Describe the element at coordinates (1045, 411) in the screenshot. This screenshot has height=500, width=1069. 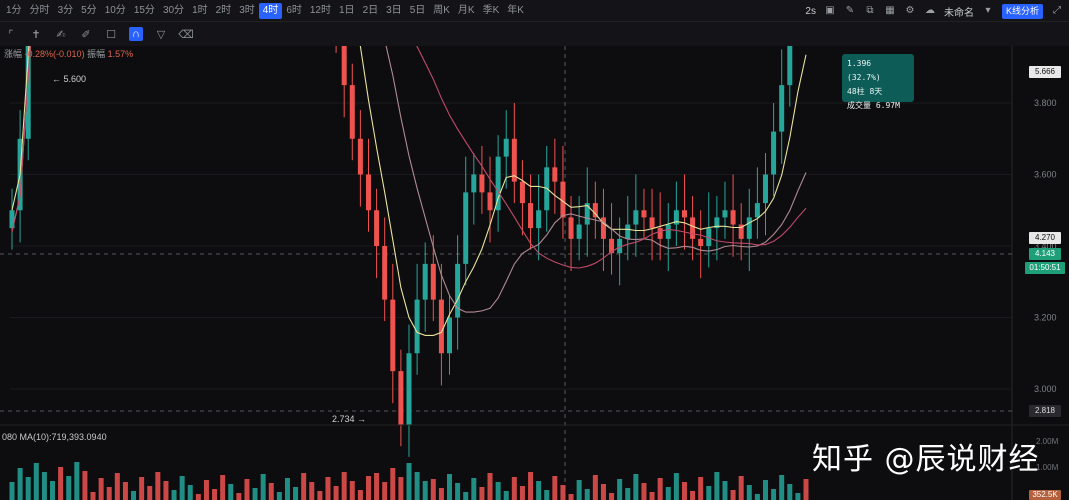
I see `low-price-tag: 2.818` at that location.